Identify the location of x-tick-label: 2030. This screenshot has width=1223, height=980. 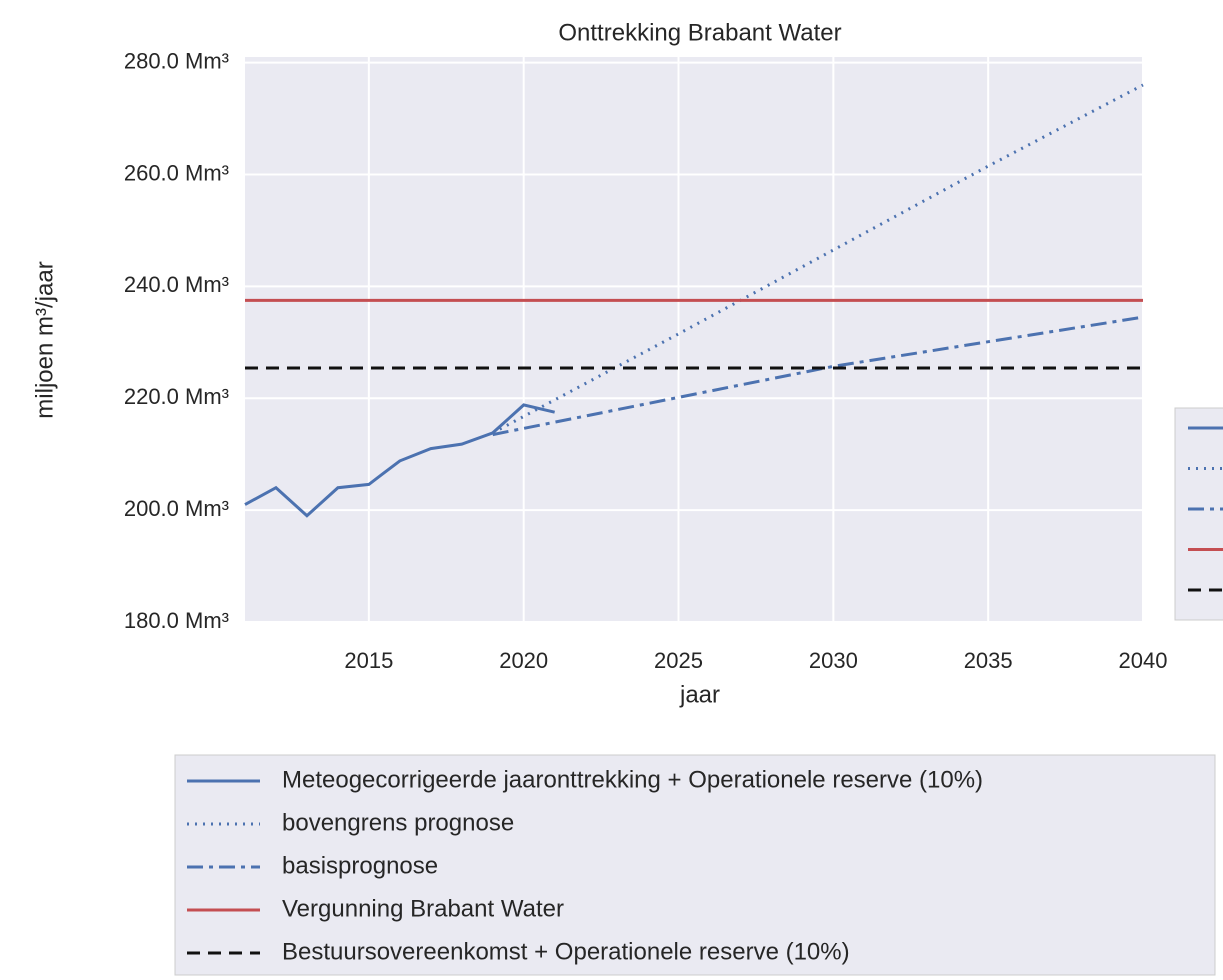
(833, 660).